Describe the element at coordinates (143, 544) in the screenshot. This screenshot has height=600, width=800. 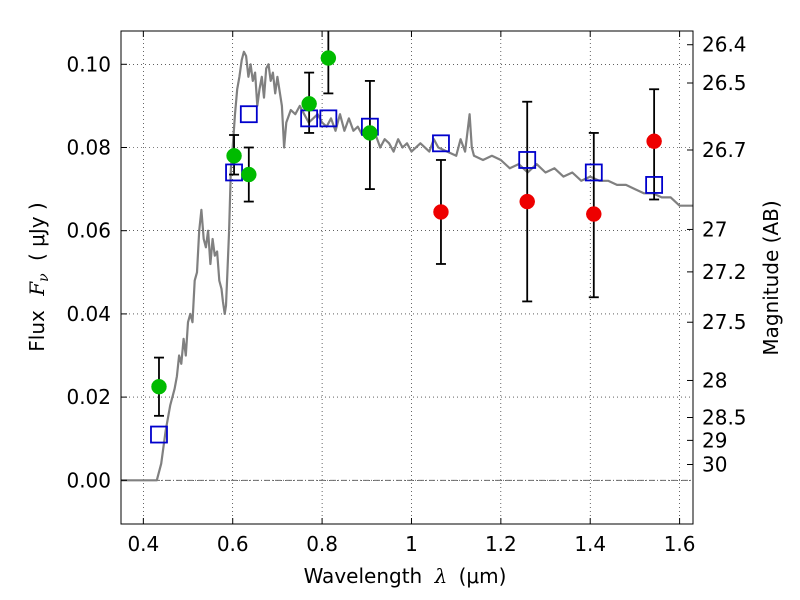
I see `x-tick-label: 0.4` at that location.